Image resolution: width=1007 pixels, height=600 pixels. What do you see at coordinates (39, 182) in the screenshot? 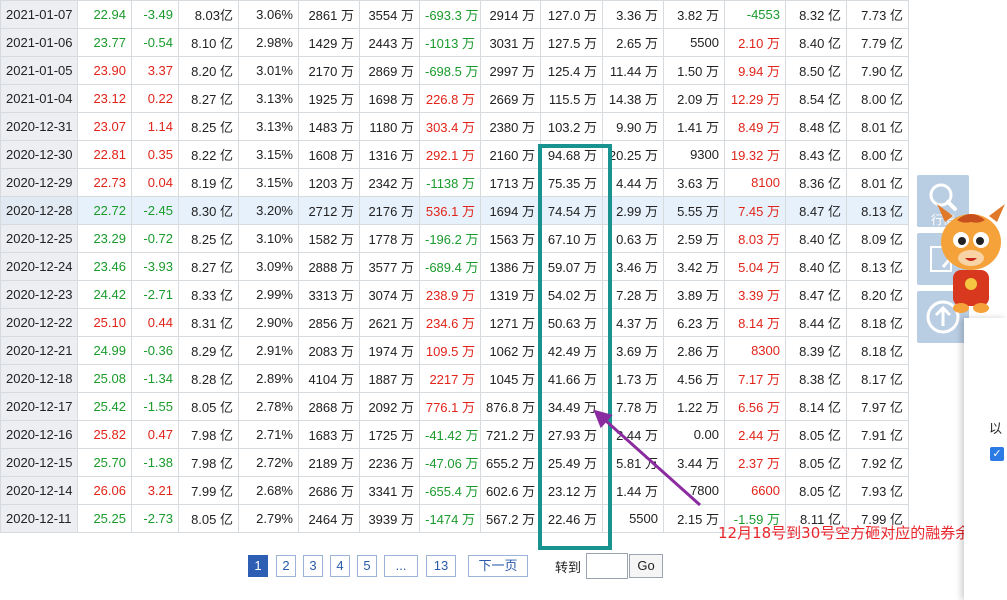
I see `date-cell: 2020-12-29` at bounding box center [39, 182].